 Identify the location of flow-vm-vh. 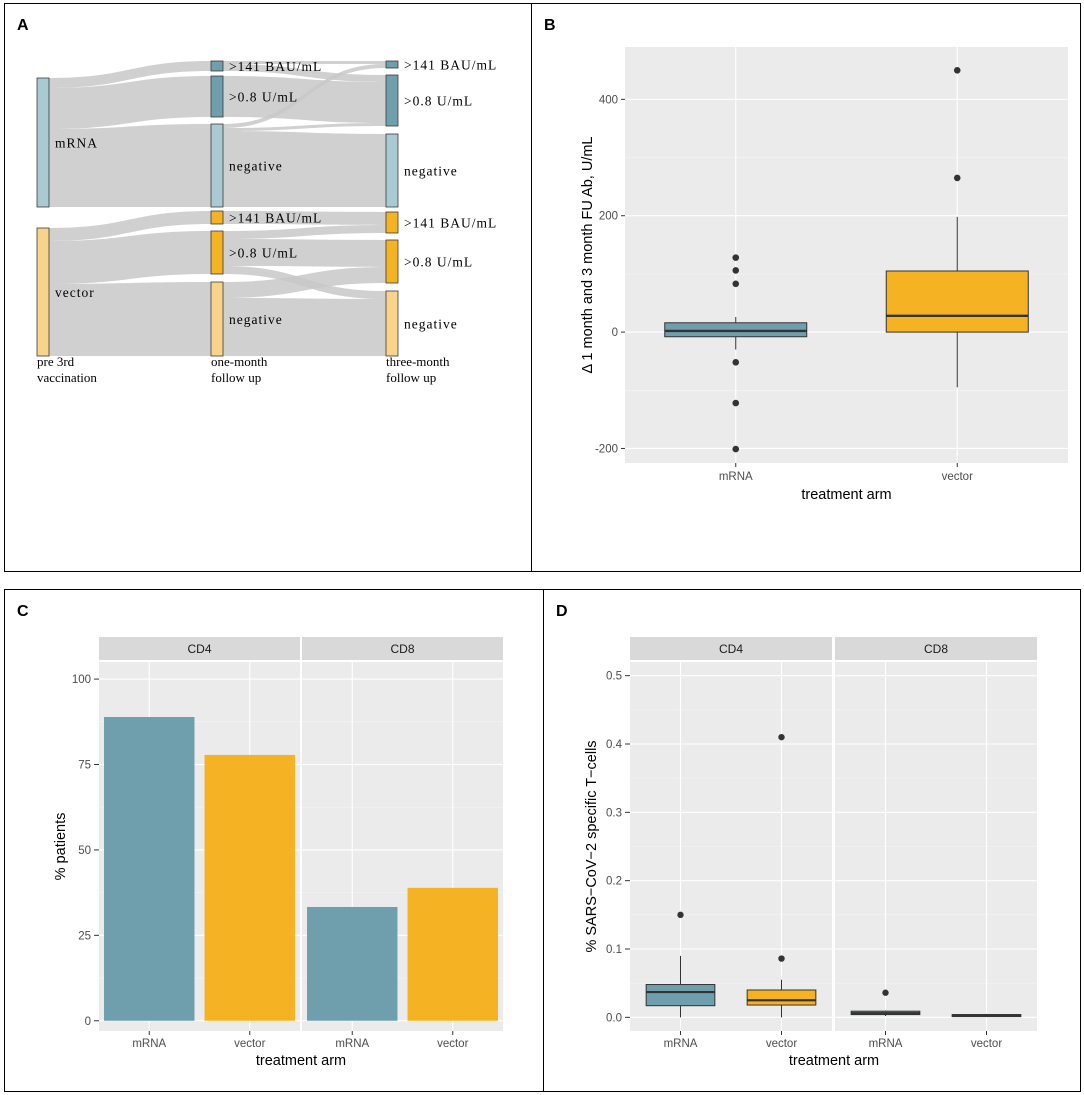
(304, 232).